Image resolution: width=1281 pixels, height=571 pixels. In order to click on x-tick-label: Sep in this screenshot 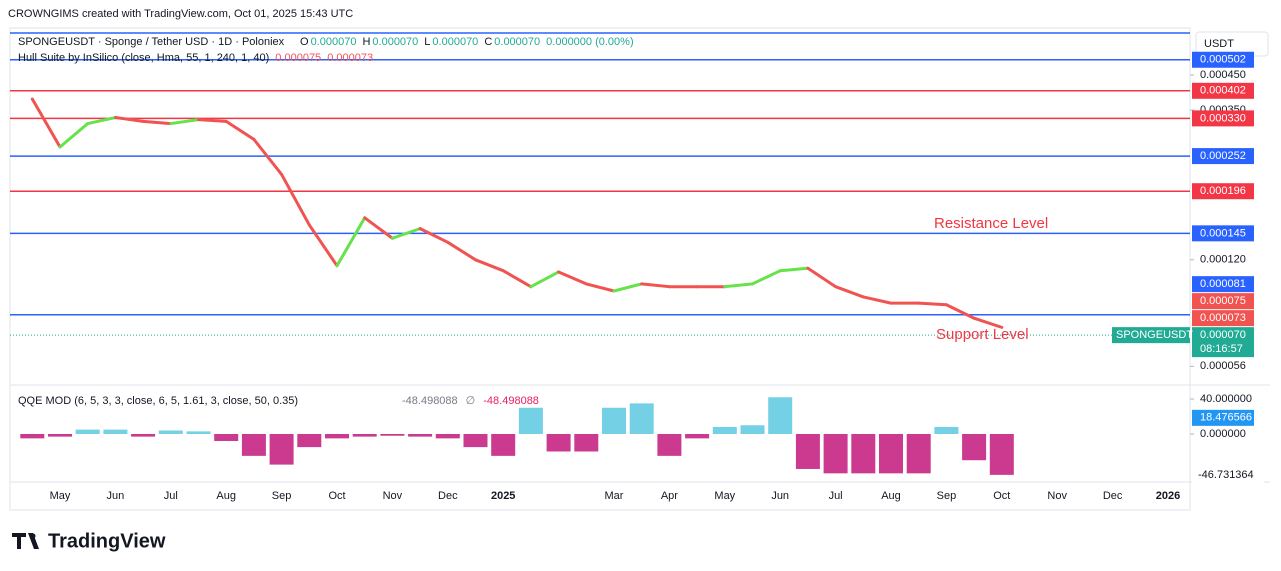, I will do `click(947, 496)`.